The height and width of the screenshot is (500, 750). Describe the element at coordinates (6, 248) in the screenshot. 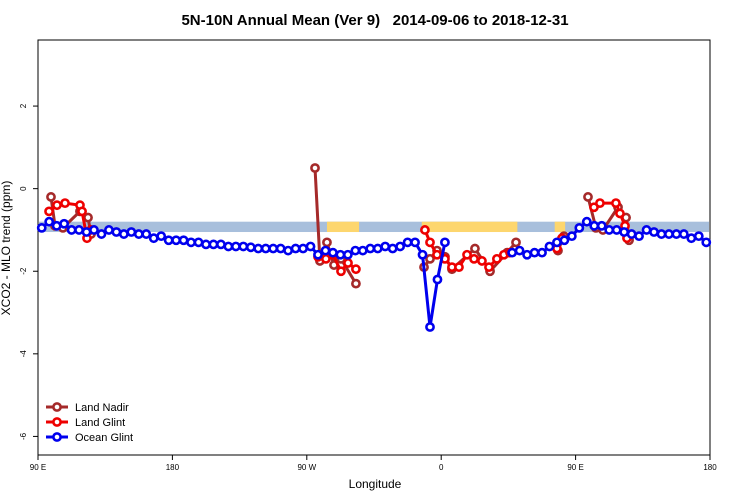

I see `y-axis-label: XCO2 - MLO trend (ppm)` at that location.